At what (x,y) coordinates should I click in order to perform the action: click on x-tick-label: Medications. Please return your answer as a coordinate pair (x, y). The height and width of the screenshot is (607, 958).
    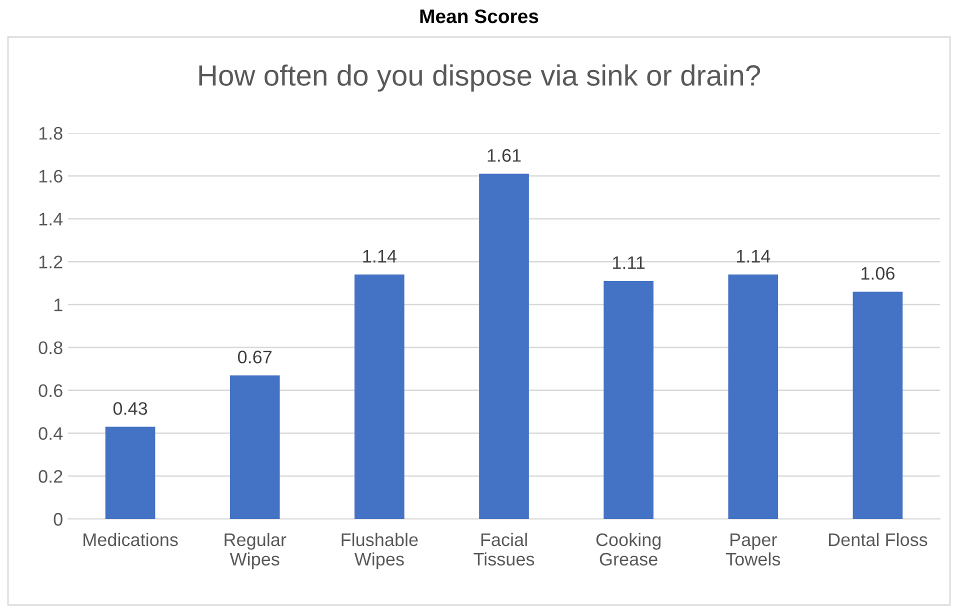
    Looking at the image, I should click on (131, 539).